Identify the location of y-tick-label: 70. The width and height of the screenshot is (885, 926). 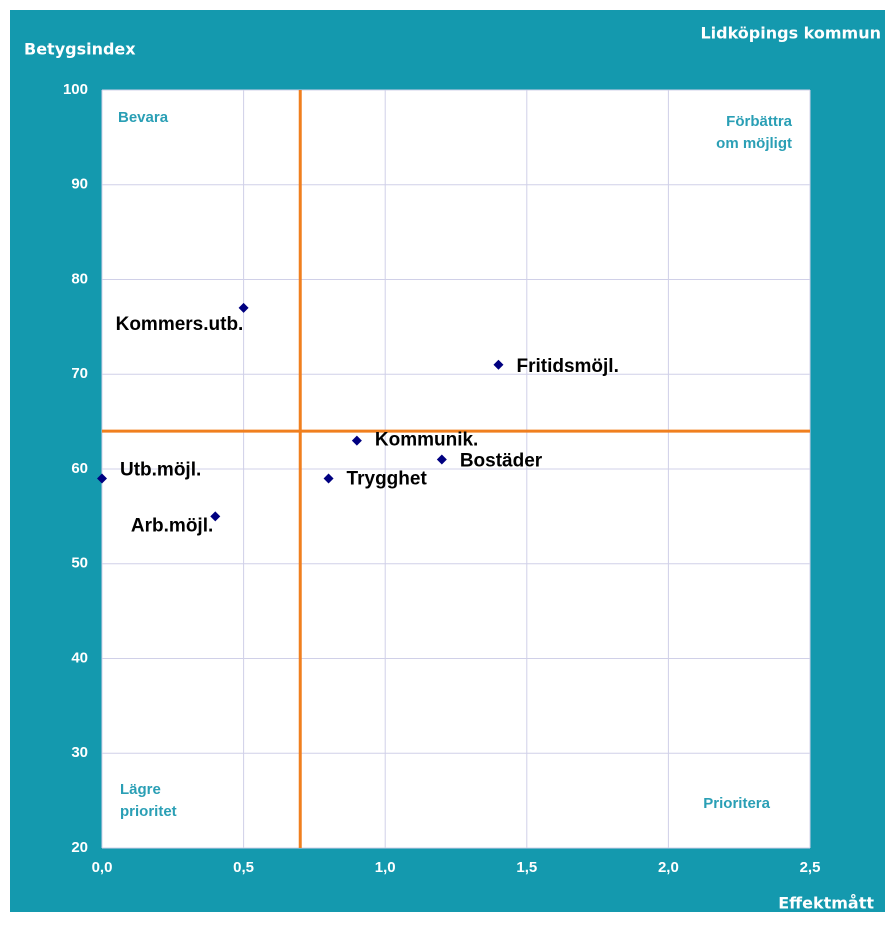
(79, 373).